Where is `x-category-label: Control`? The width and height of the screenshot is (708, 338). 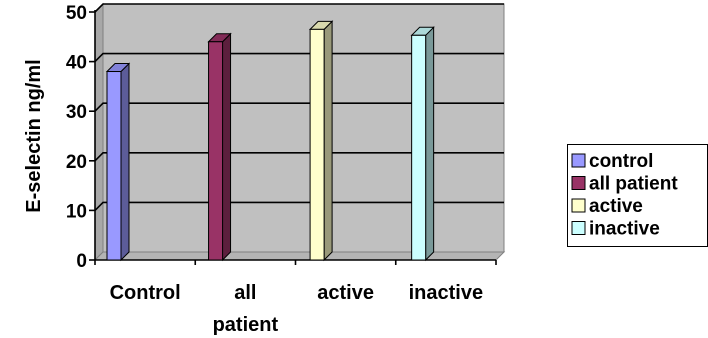
x-category-label: Control is located at coordinates (145, 293).